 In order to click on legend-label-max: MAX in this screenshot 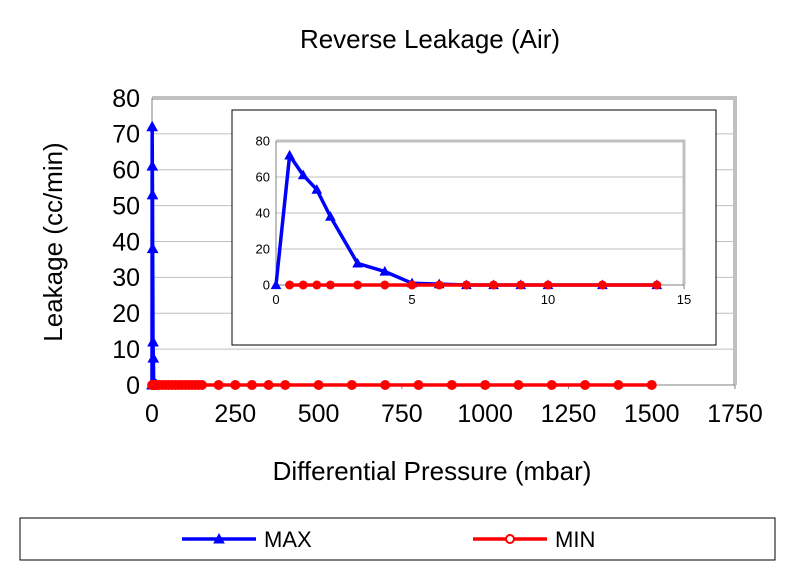, I will do `click(288, 539)`.